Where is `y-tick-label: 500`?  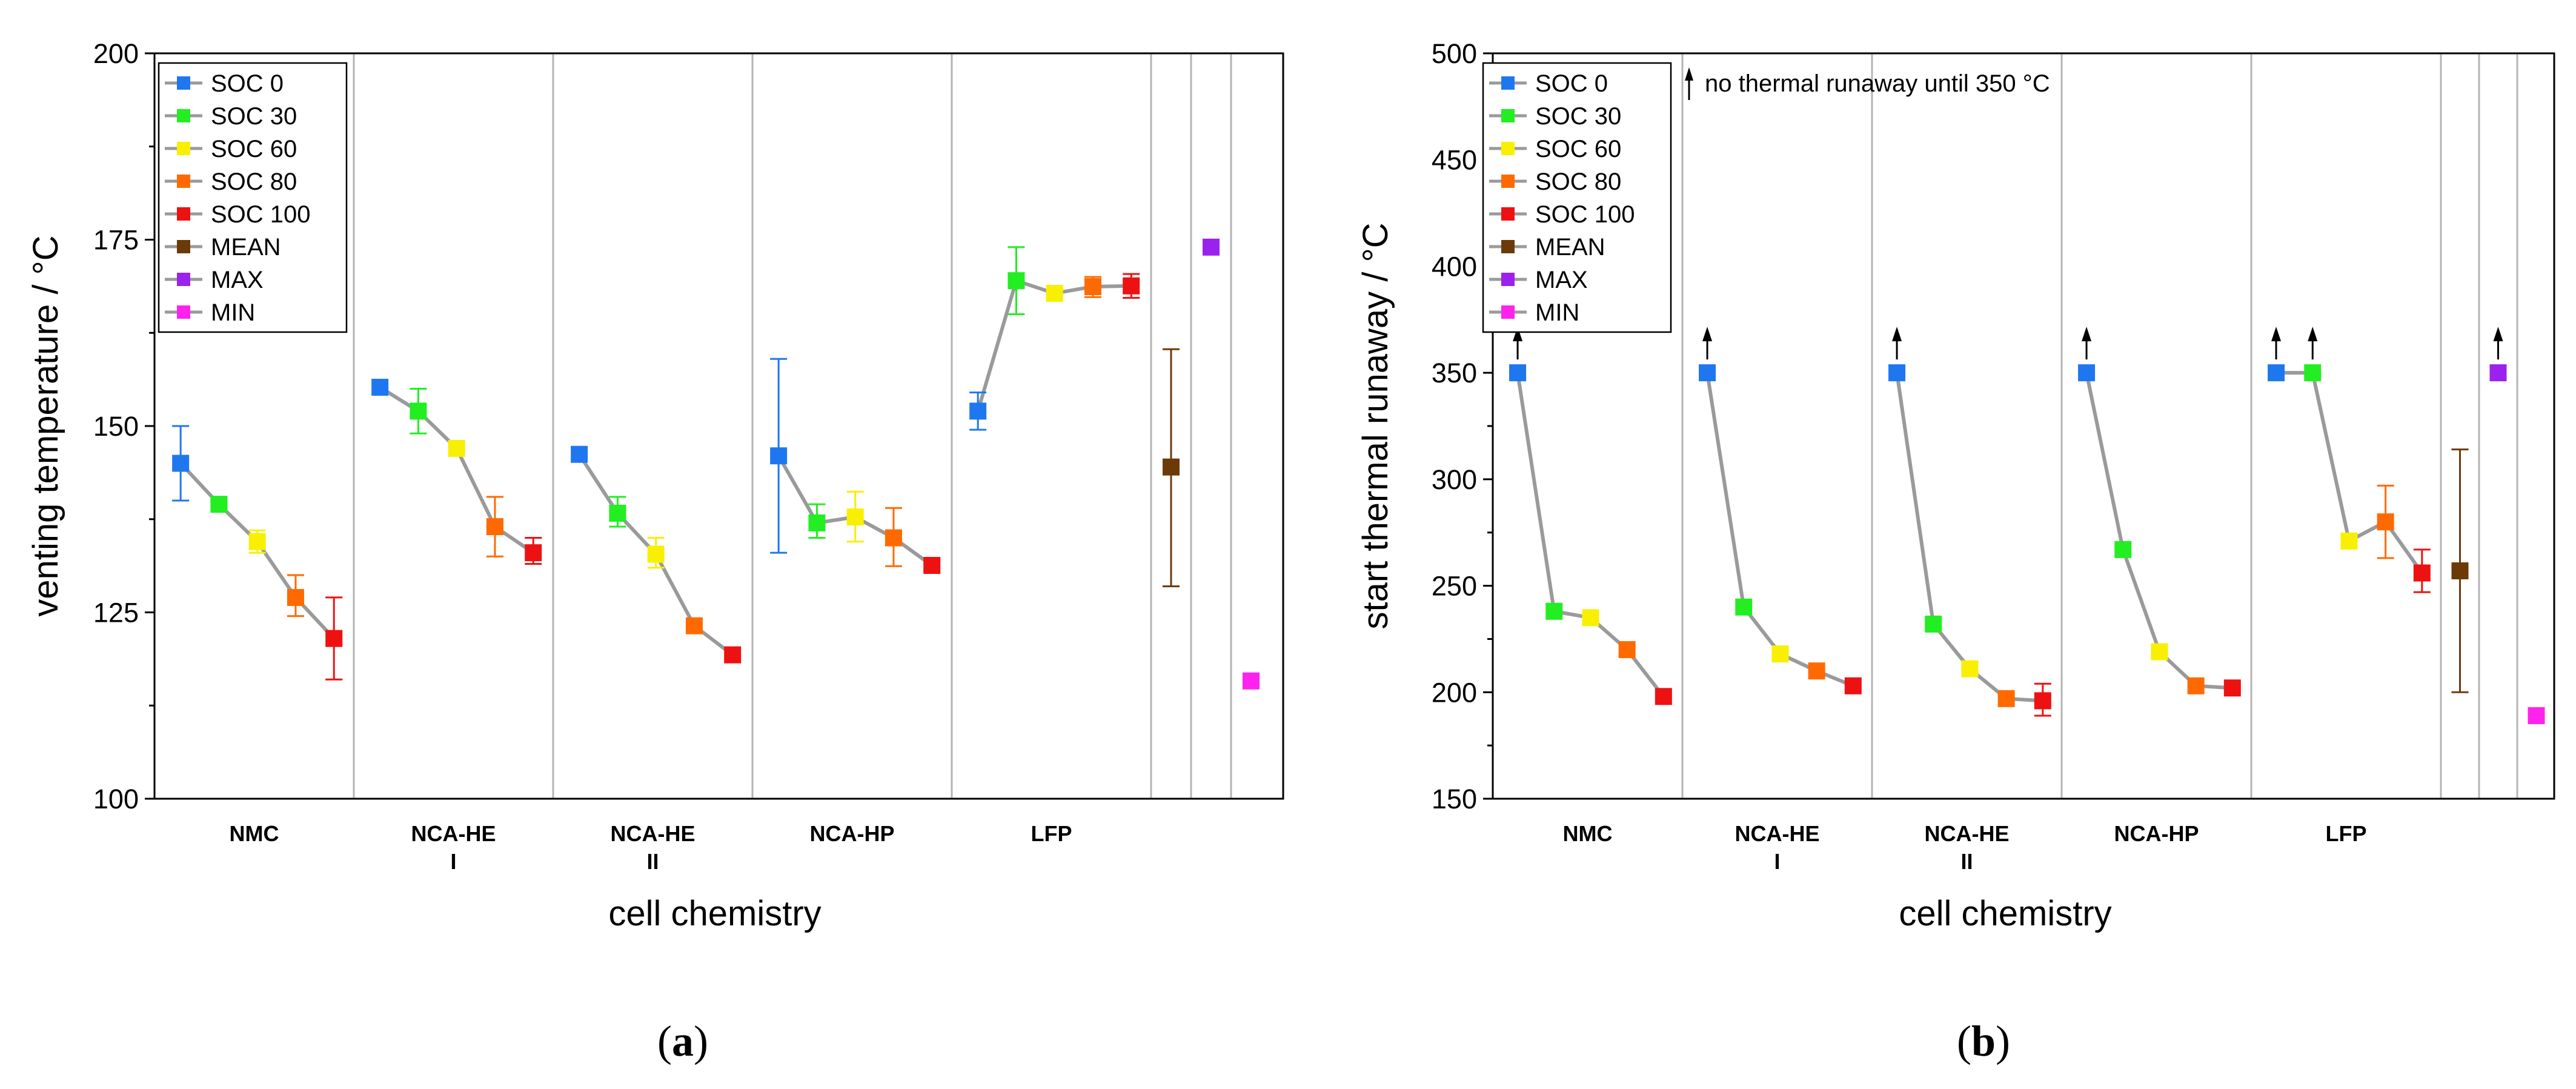 y-tick-label: 500 is located at coordinates (1454, 53).